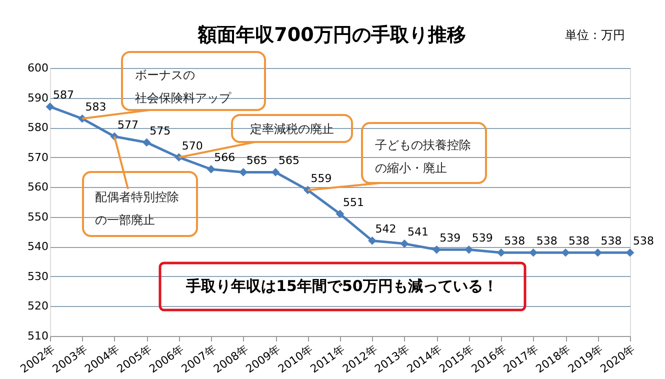  I want to click on data-label: 575, so click(160, 131).